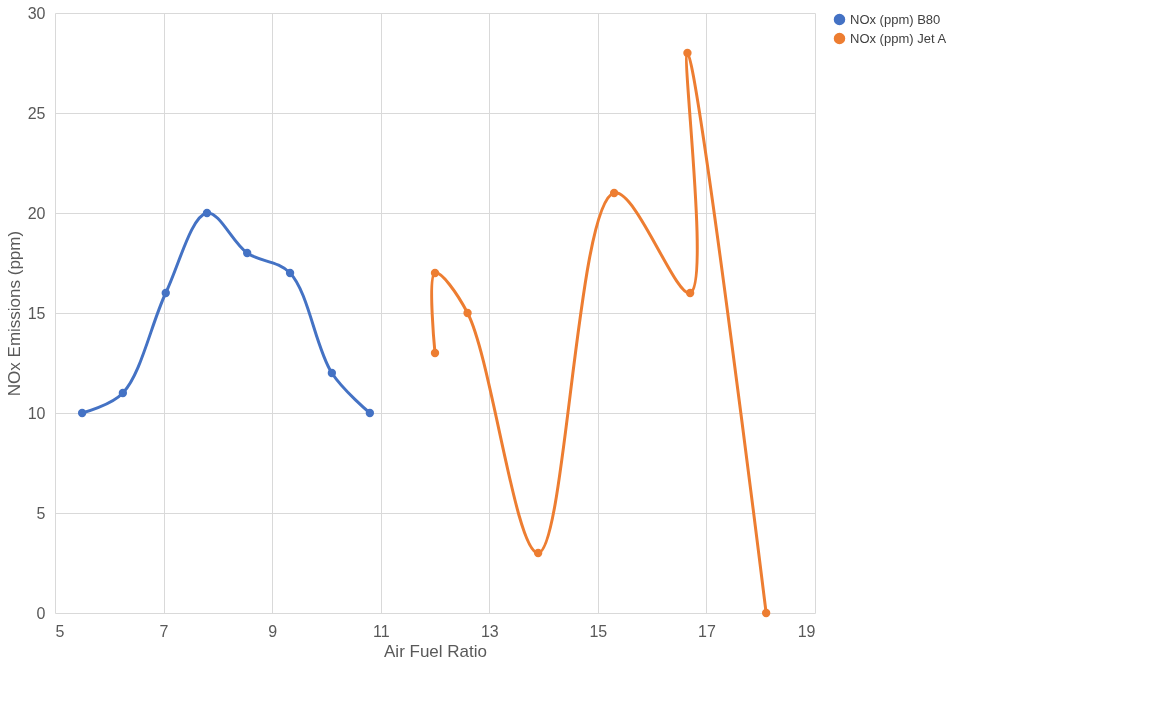 The width and height of the screenshot is (1151, 719). Describe the element at coordinates (164, 631) in the screenshot. I see `x-tick-label: 7` at that location.